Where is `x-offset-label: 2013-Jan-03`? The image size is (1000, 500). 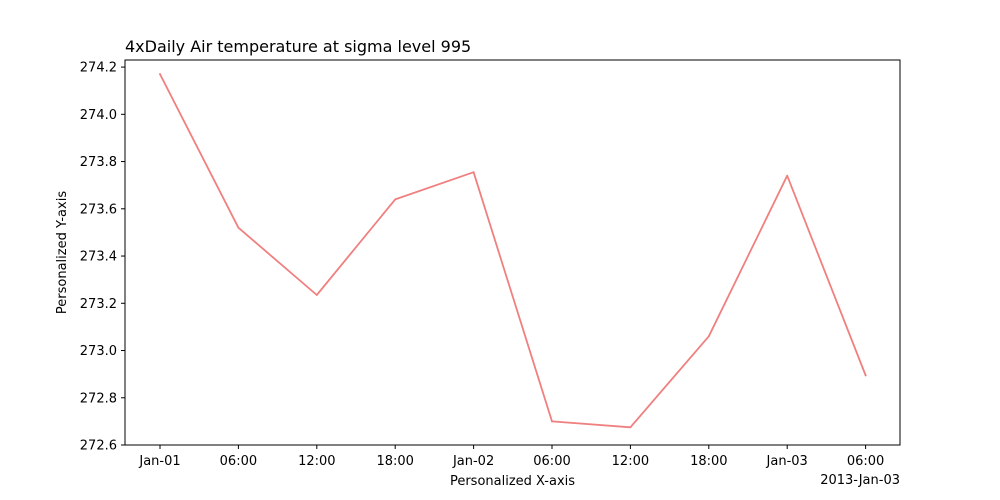 x-offset-label: 2013-Jan-03 is located at coordinates (860, 480).